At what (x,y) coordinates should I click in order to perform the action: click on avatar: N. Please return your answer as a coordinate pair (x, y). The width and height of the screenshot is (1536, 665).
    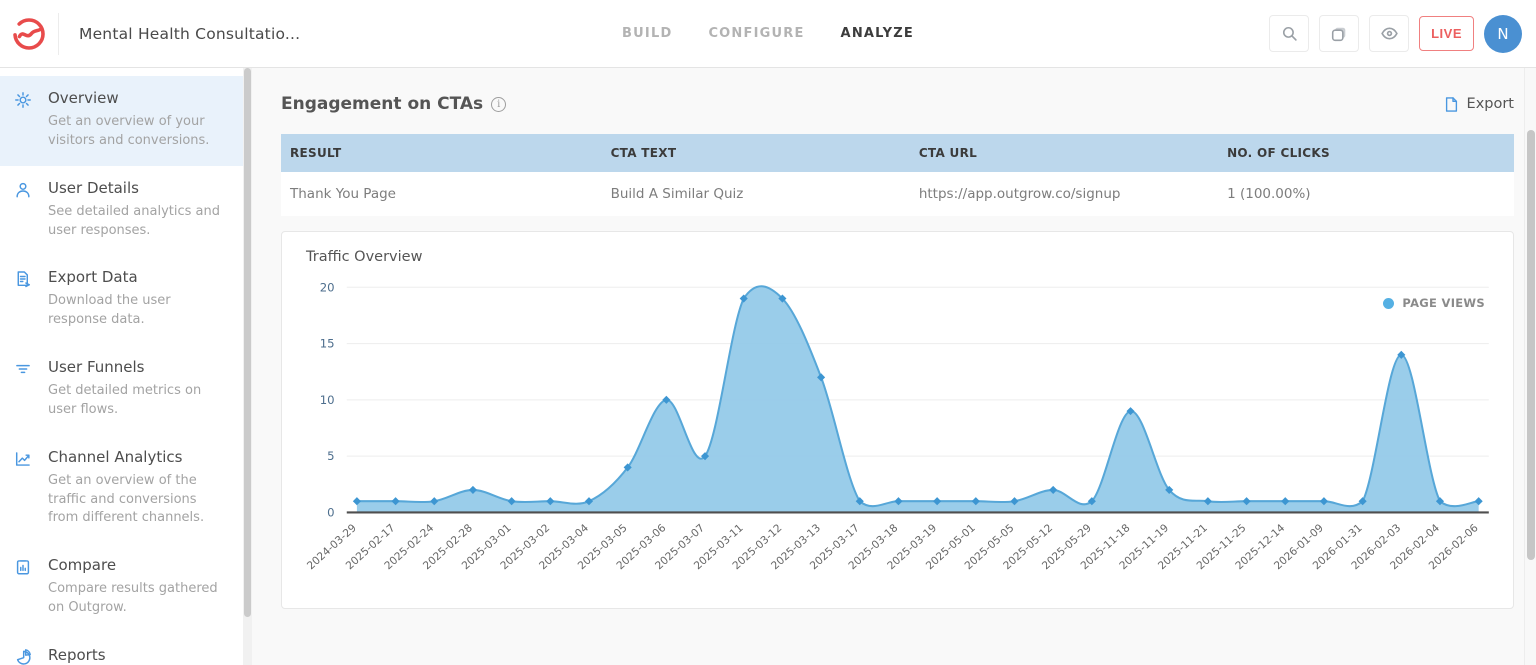
    Looking at the image, I should click on (1503, 33).